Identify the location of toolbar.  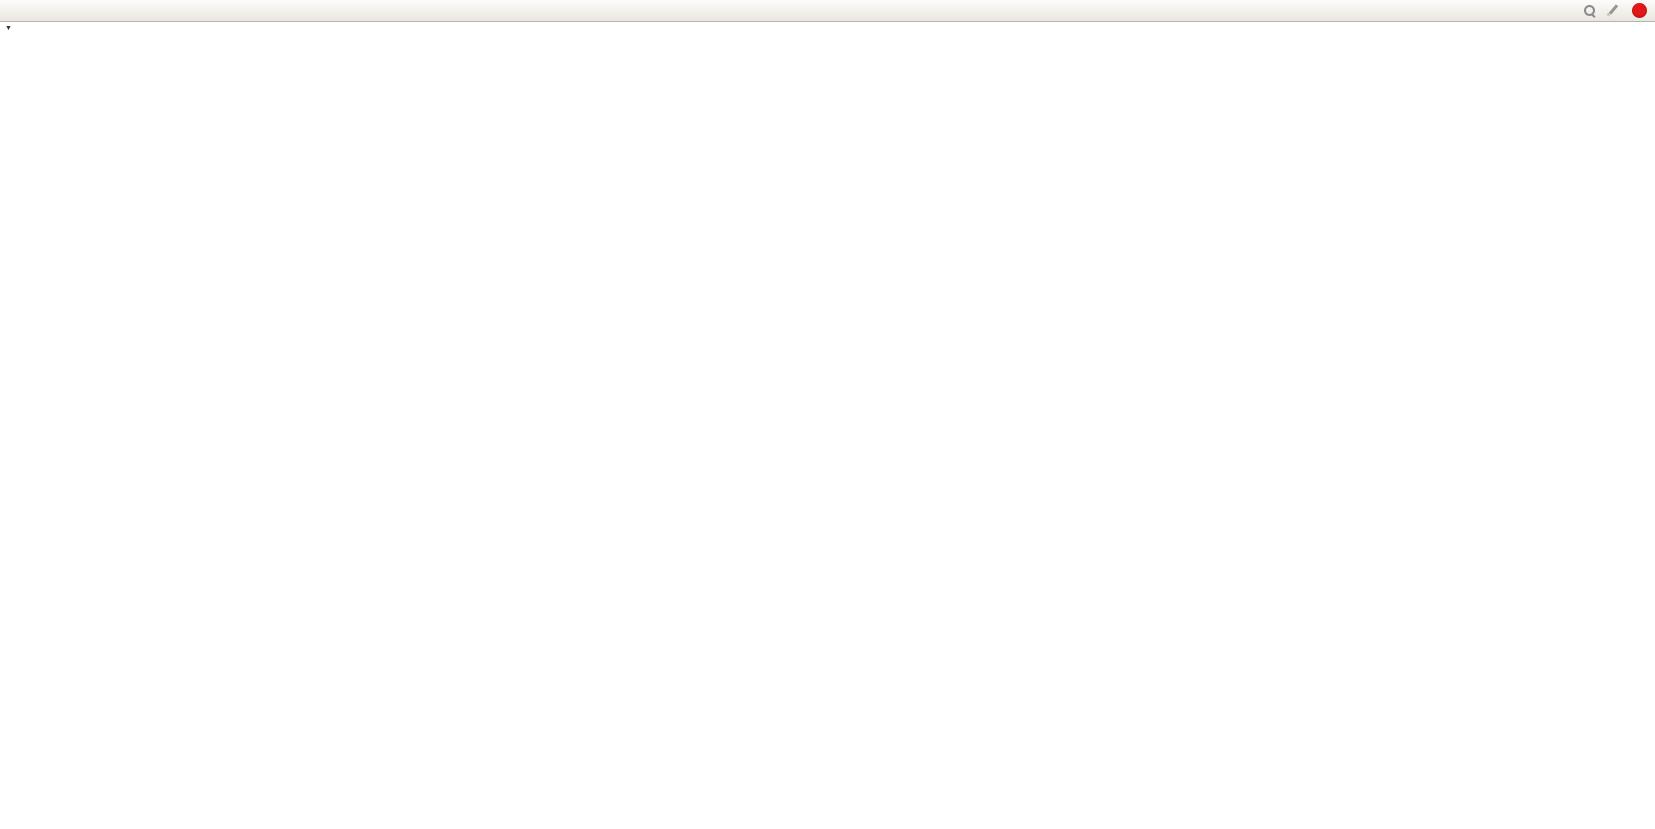
(827, 11).